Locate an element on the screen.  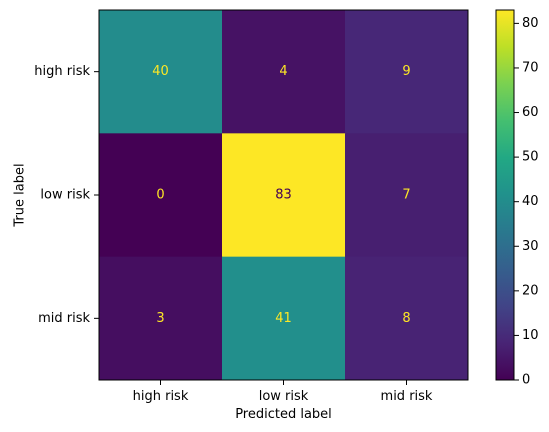
cell-value-1-2: 7 is located at coordinates (406, 195).